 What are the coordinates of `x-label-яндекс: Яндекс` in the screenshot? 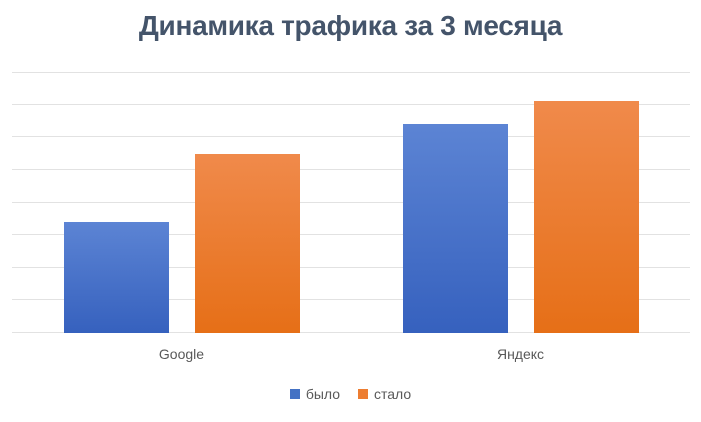 It's located at (520, 354).